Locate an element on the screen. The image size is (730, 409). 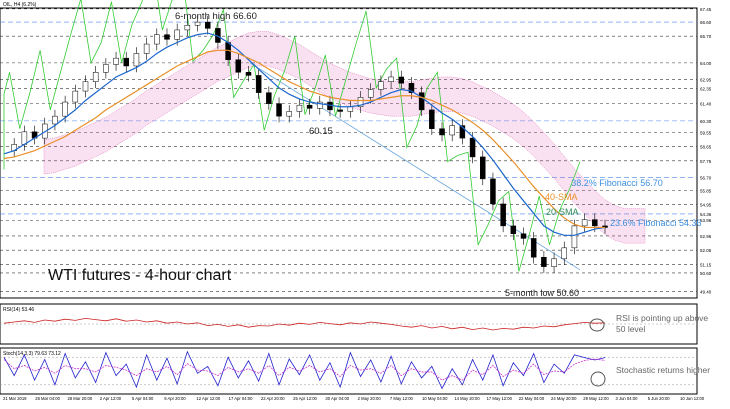
y-tick-label: 57.75 is located at coordinates (706, 161).